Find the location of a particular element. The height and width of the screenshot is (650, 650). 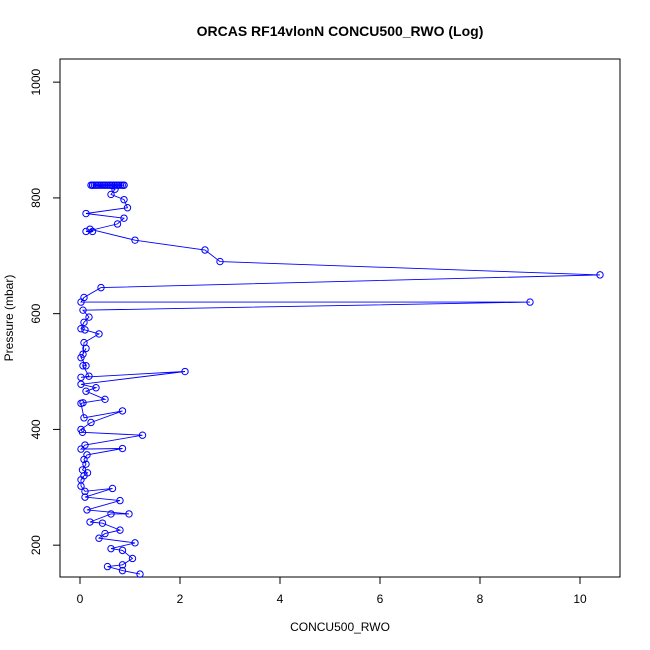

x-tick-label: 10 is located at coordinates (580, 599).